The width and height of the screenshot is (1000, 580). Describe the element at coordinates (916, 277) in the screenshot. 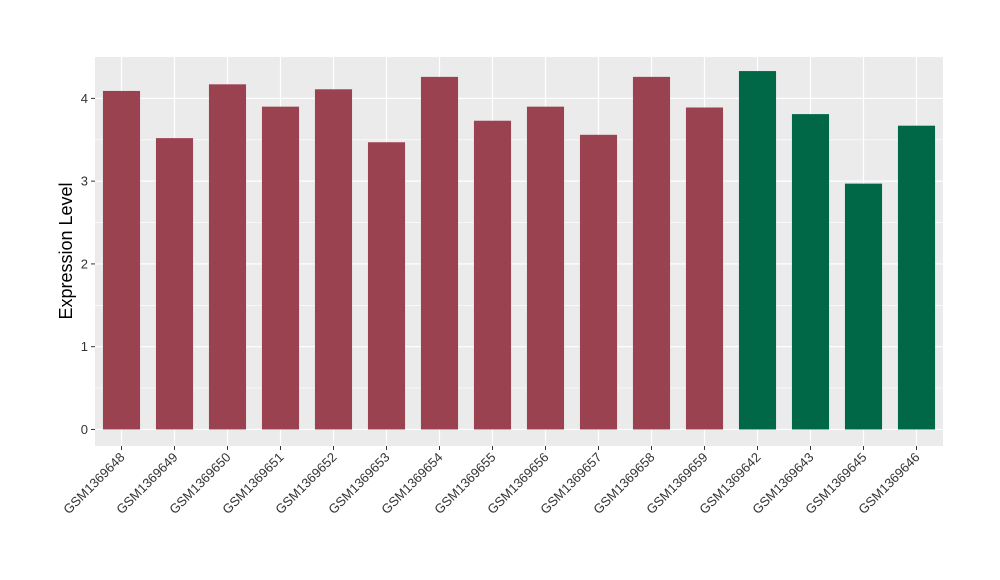

I see `bar-GSM1369646` at that location.